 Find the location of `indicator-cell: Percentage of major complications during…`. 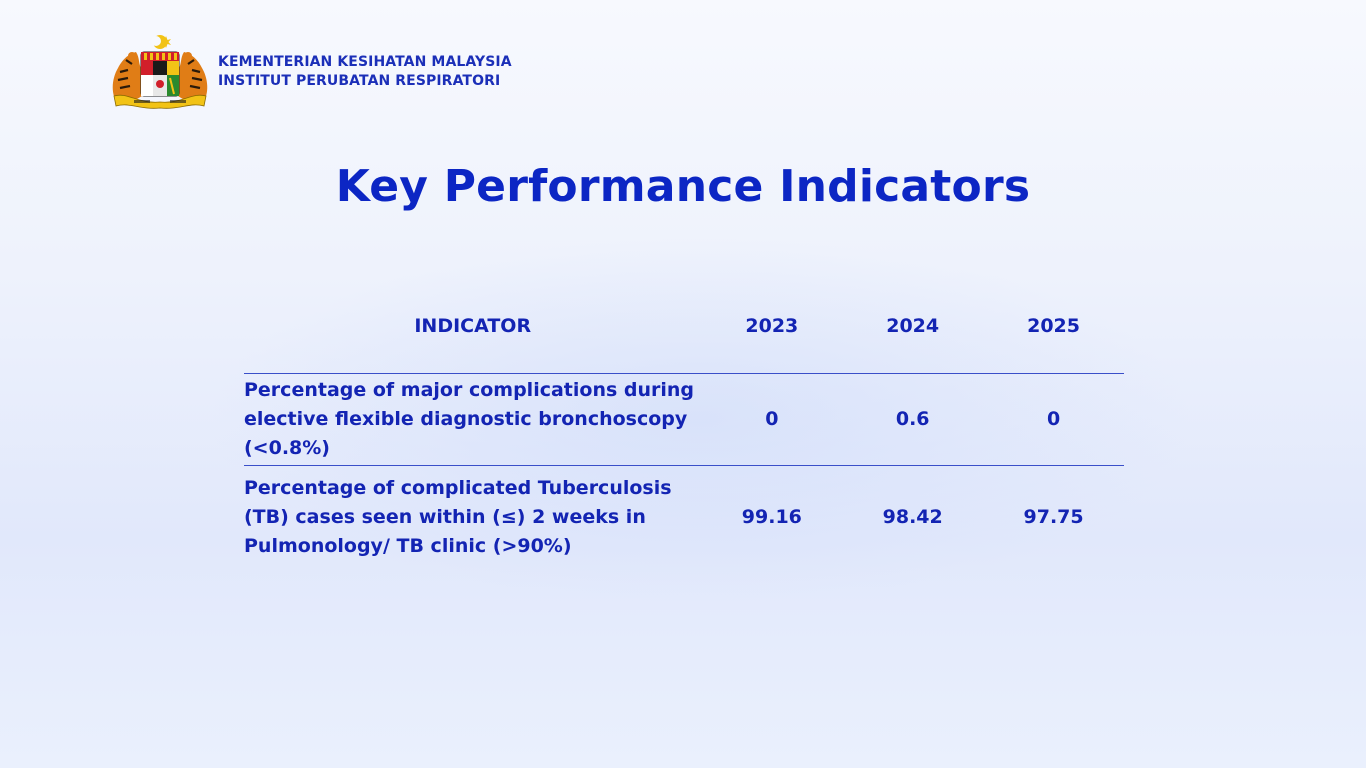

indicator-cell: Percentage of major complications during… is located at coordinates (469, 418).